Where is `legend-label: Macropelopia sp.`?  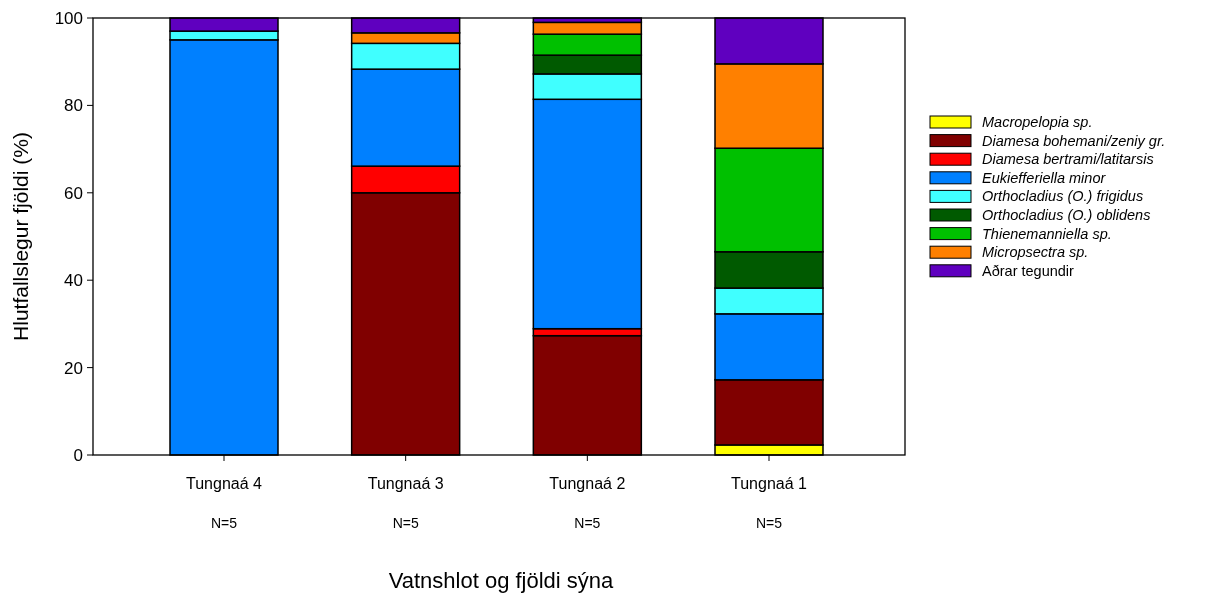
legend-label: Macropelopia sp. is located at coordinates (1037, 122).